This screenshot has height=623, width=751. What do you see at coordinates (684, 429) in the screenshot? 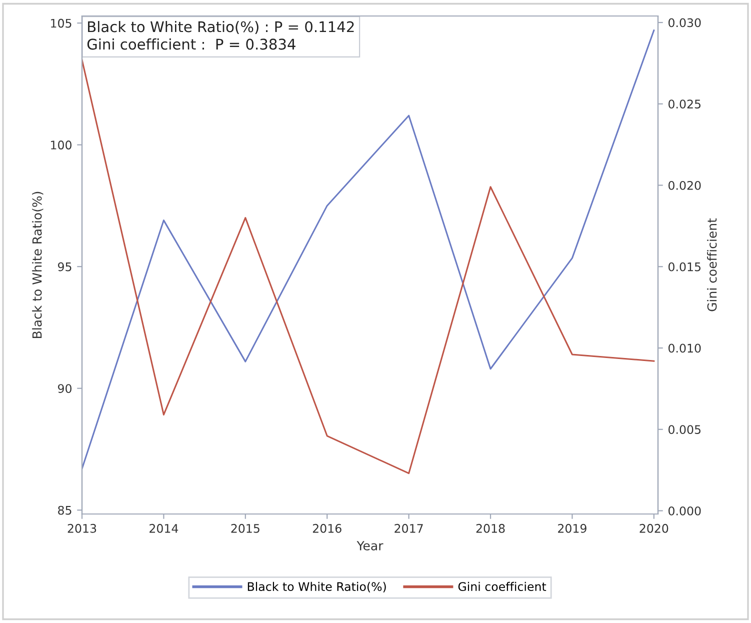
I see `y2-tick-label: 0.005` at bounding box center [684, 429].